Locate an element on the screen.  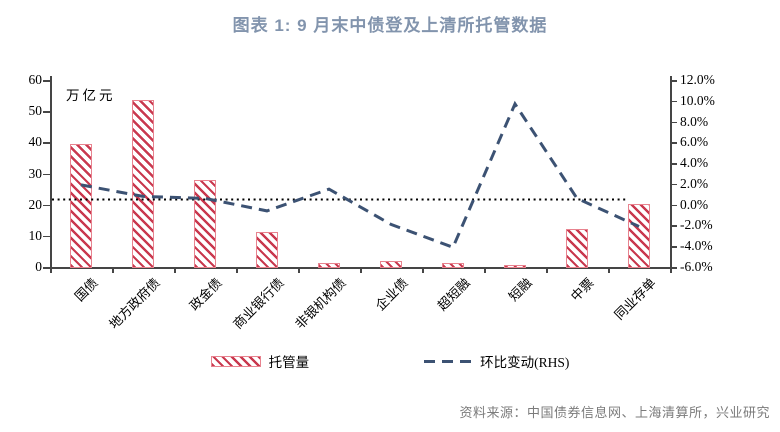
line-series-label: 环比变动(RHS) is located at coordinates (525, 362).